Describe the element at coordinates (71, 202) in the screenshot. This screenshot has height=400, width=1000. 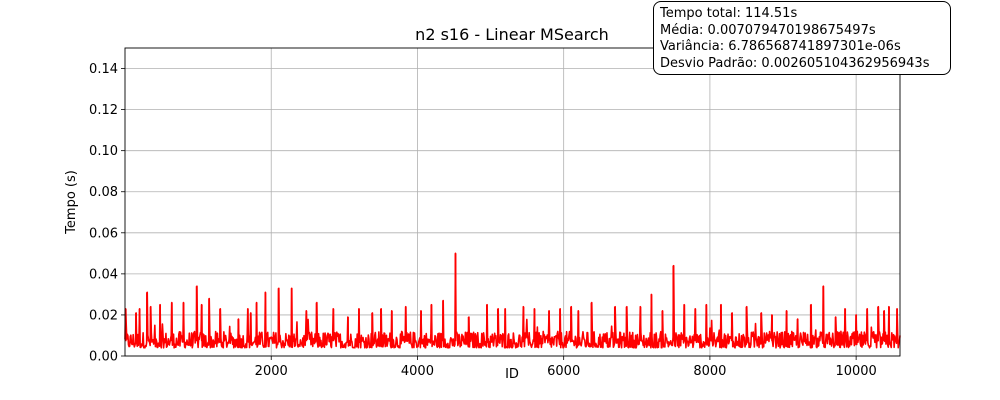
I see `y-axis-label: Tempo (s)` at that location.